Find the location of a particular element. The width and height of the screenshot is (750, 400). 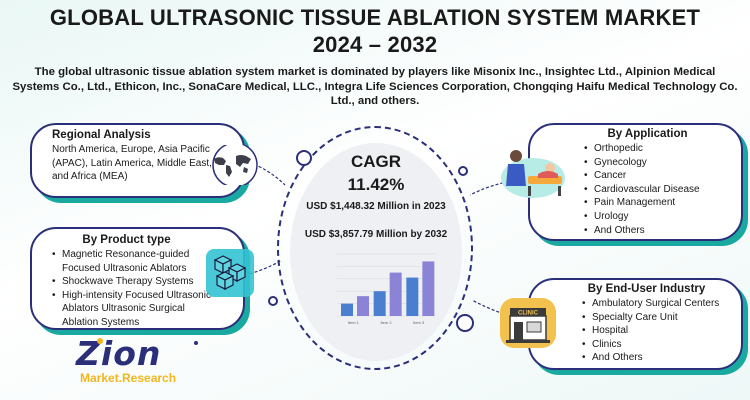

list-item: Pain Management is located at coordinates (657, 203).